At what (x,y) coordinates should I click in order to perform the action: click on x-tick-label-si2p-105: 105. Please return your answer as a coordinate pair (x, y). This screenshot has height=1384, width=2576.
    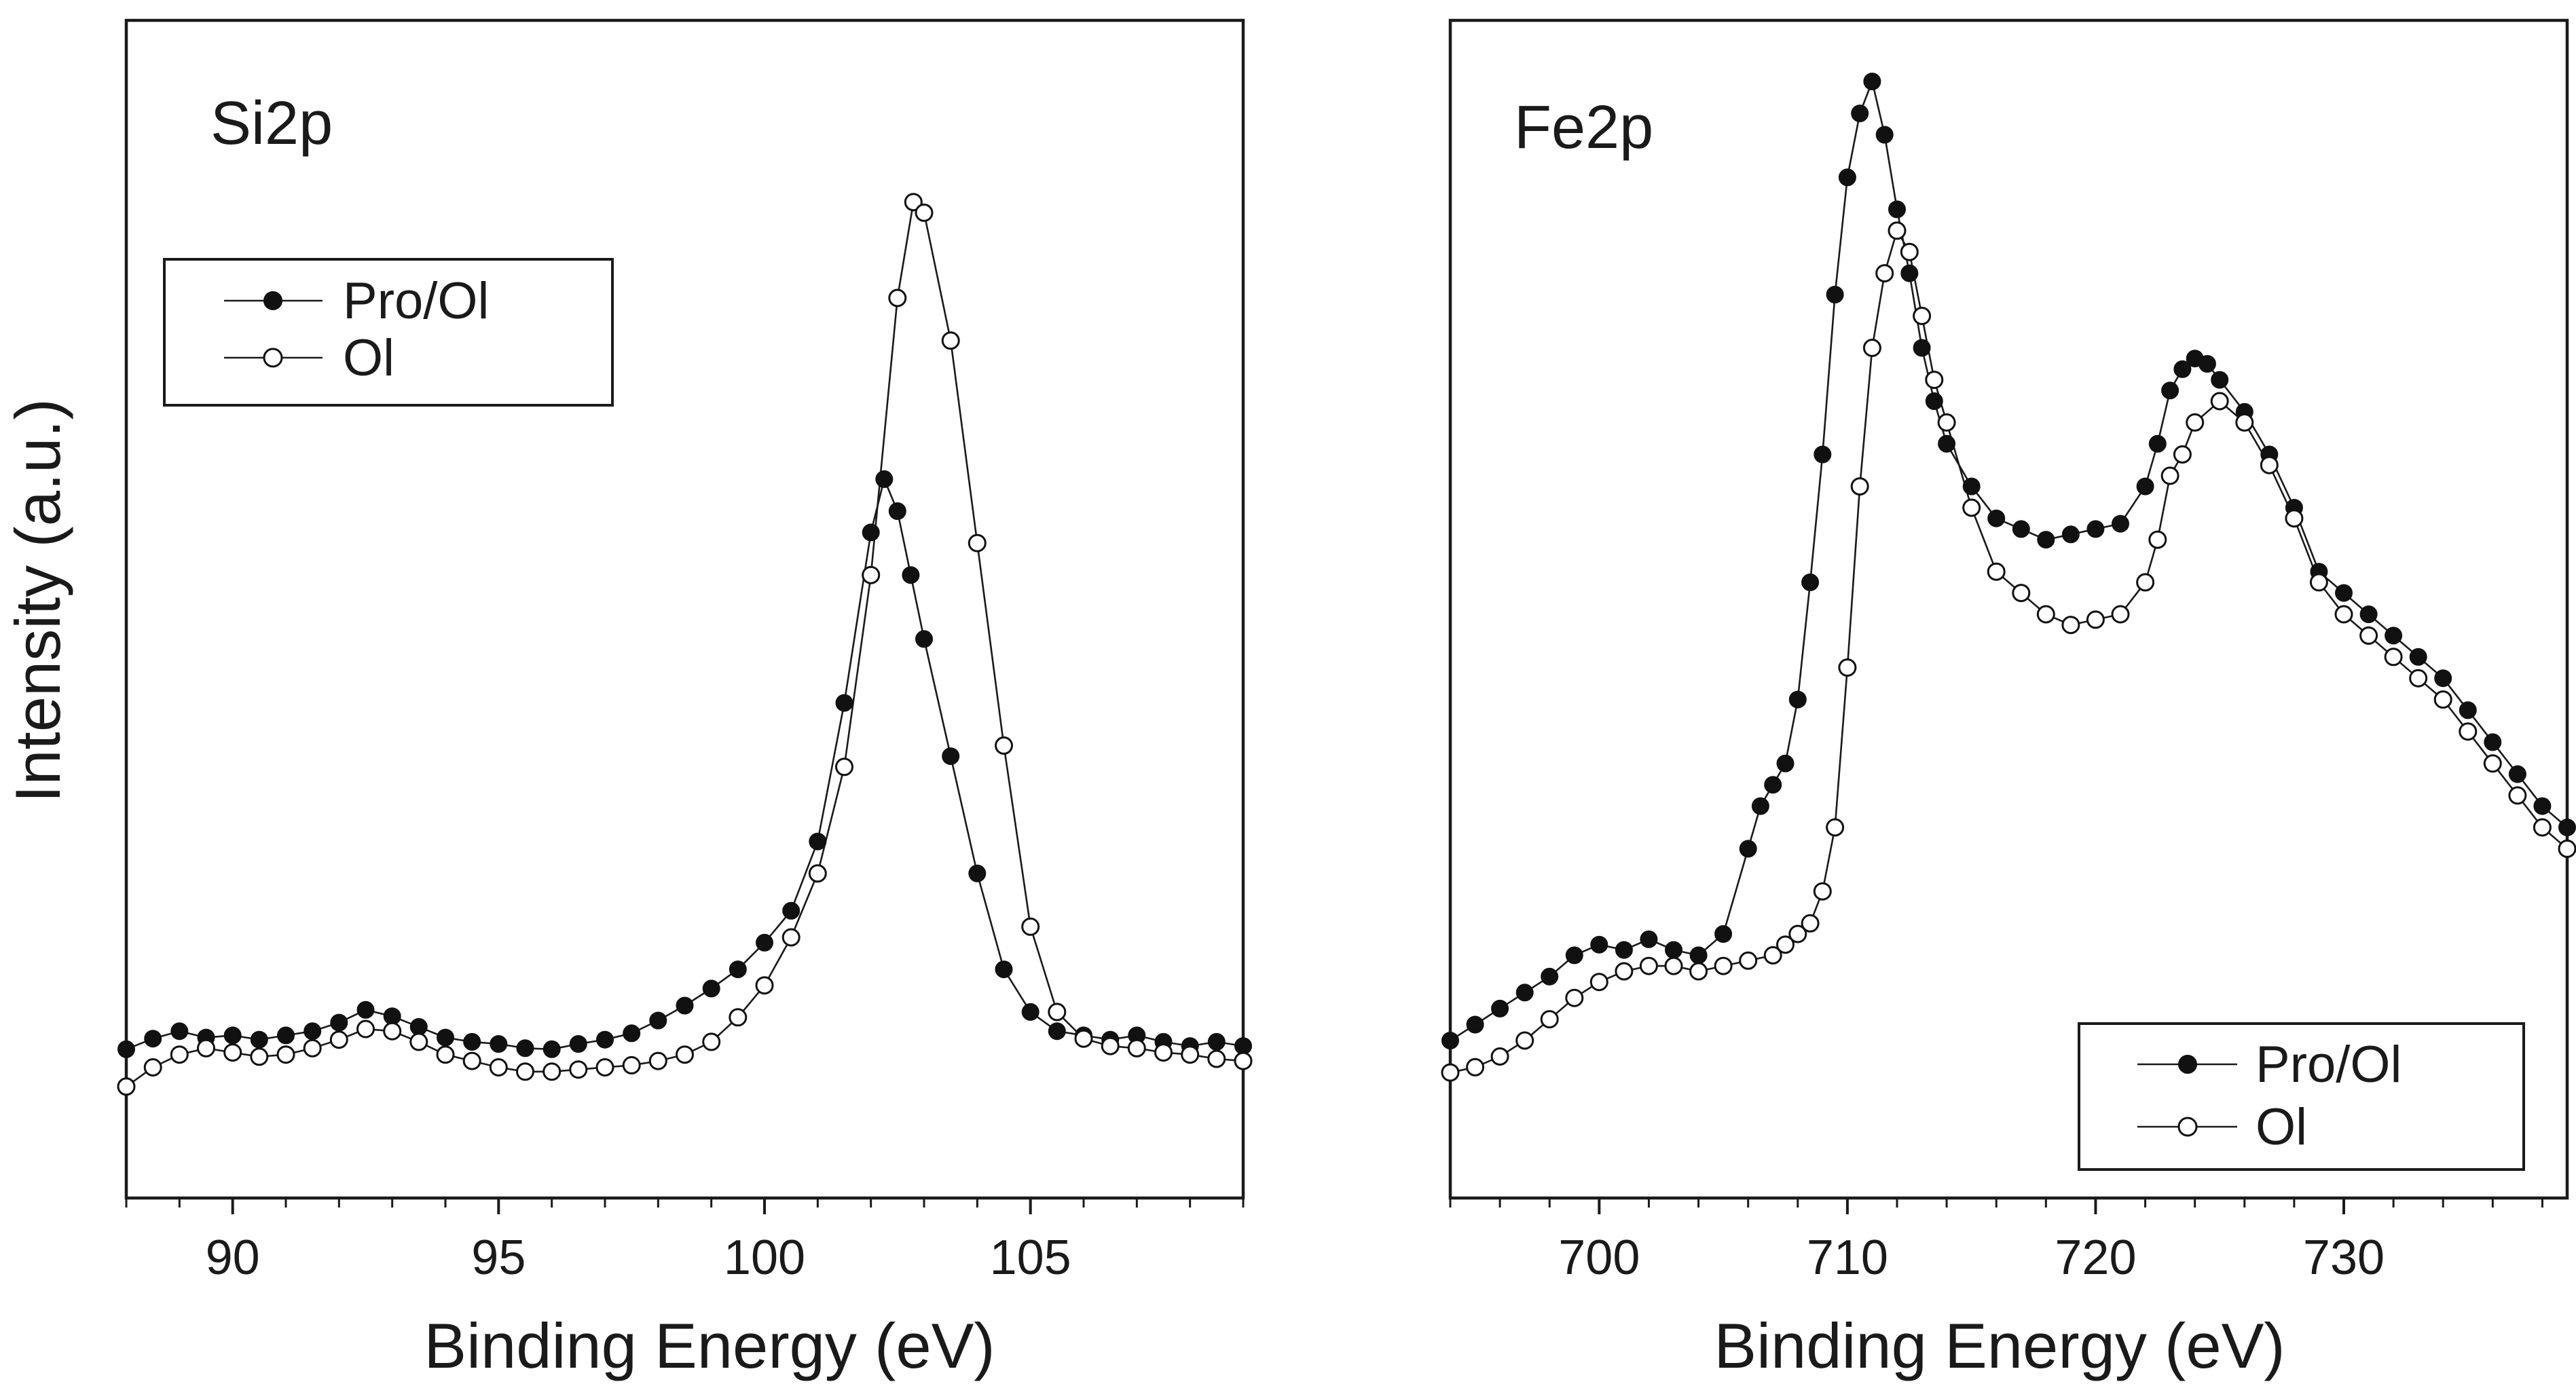
    Looking at the image, I should click on (1030, 1258).